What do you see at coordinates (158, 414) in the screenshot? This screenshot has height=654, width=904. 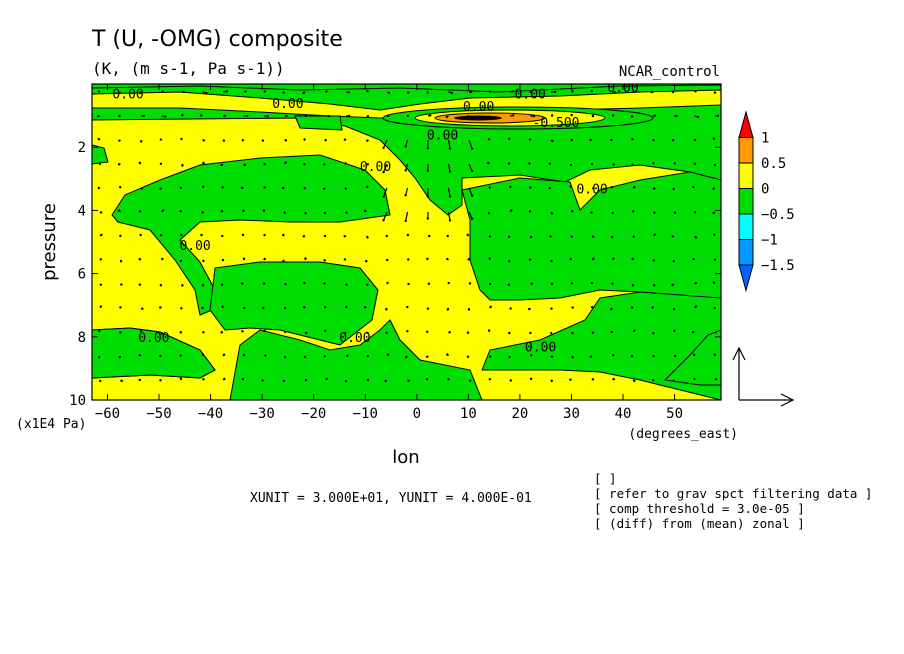 I see `x-tick-label: −50` at bounding box center [158, 414].